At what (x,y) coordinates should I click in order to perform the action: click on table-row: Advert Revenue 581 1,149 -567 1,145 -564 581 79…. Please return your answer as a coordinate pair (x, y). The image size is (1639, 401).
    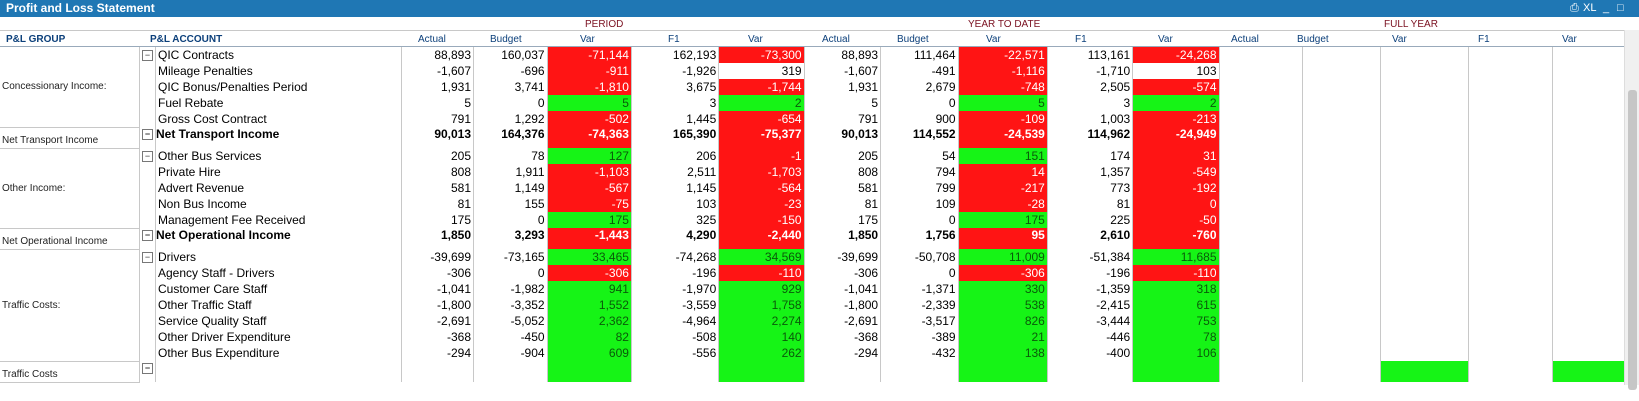
    Looking at the image, I should click on (819, 188).